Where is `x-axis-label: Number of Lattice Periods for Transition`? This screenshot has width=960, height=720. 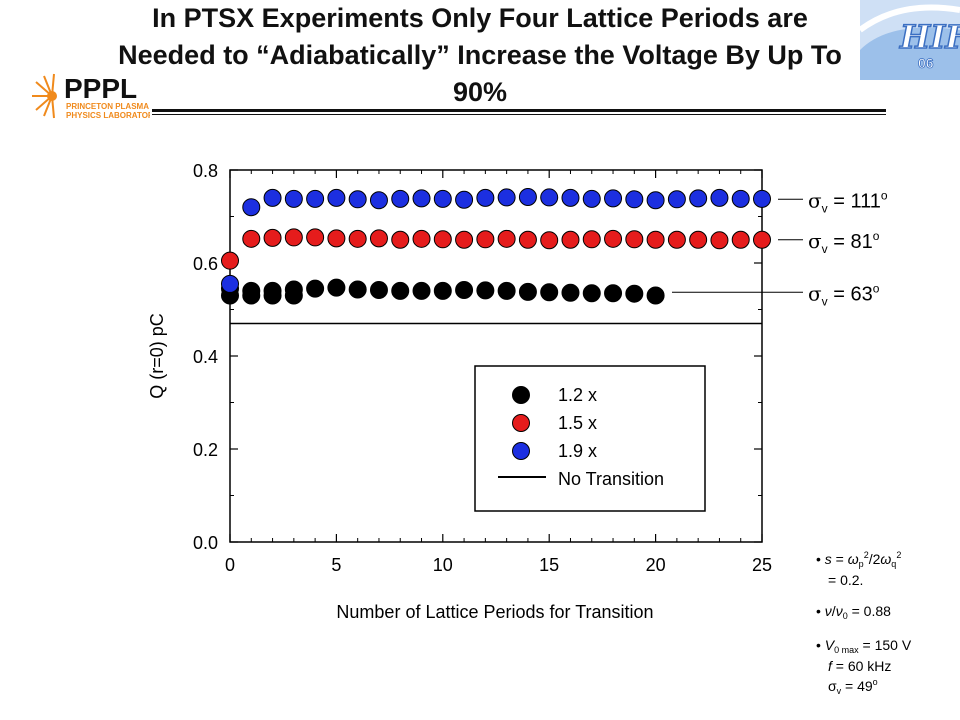
x-axis-label: Number of Lattice Periods for Transition is located at coordinates (494, 612).